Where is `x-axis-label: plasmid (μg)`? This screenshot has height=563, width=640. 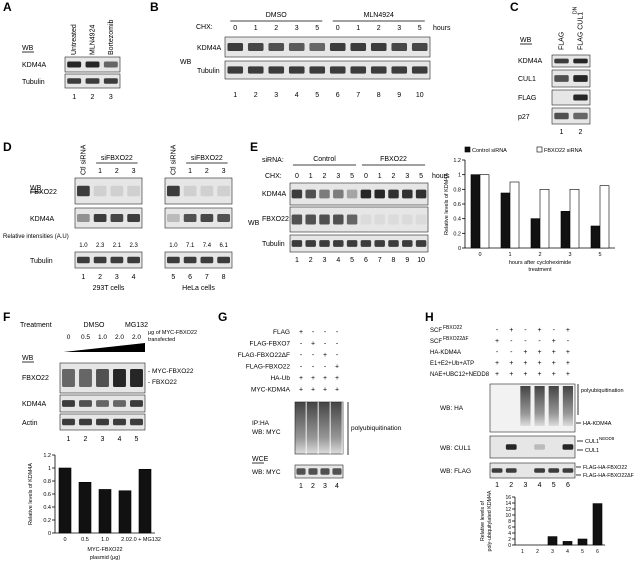 x-axis-label: plasmid (μg) is located at coordinates (105, 558).